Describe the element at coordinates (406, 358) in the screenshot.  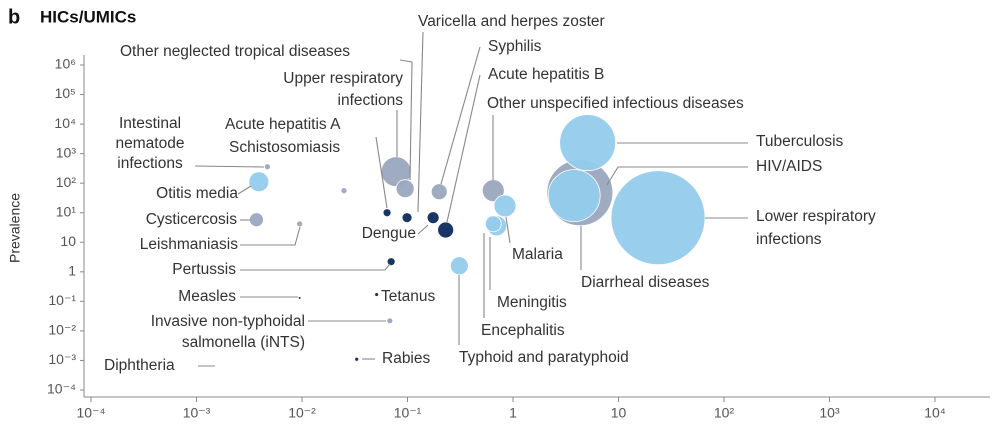
I see `point-label: Rabies` at that location.